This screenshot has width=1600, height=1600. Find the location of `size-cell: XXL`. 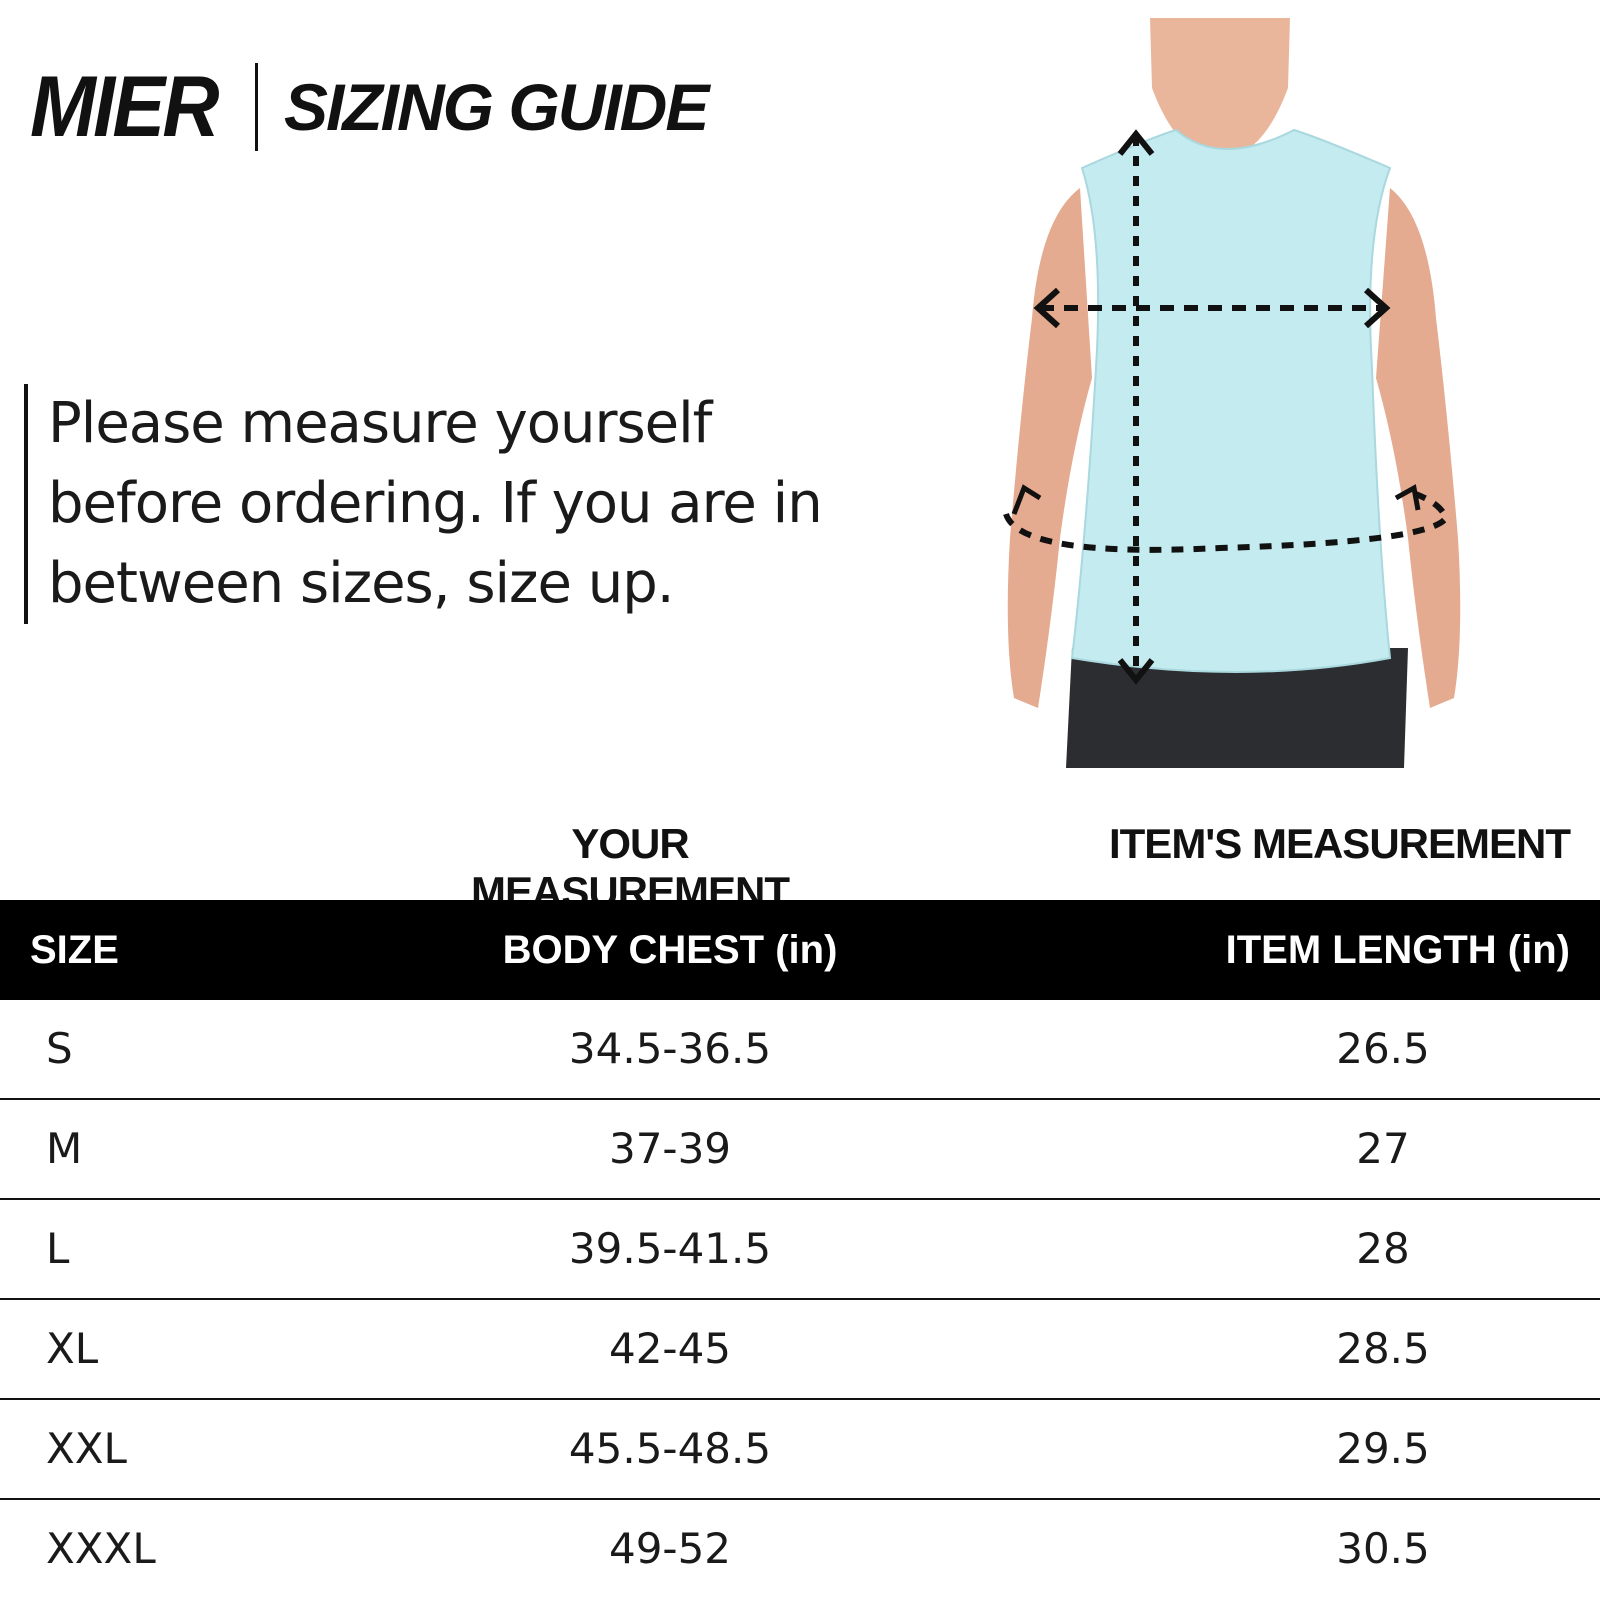

size-cell: XXL is located at coordinates (86, 1448).